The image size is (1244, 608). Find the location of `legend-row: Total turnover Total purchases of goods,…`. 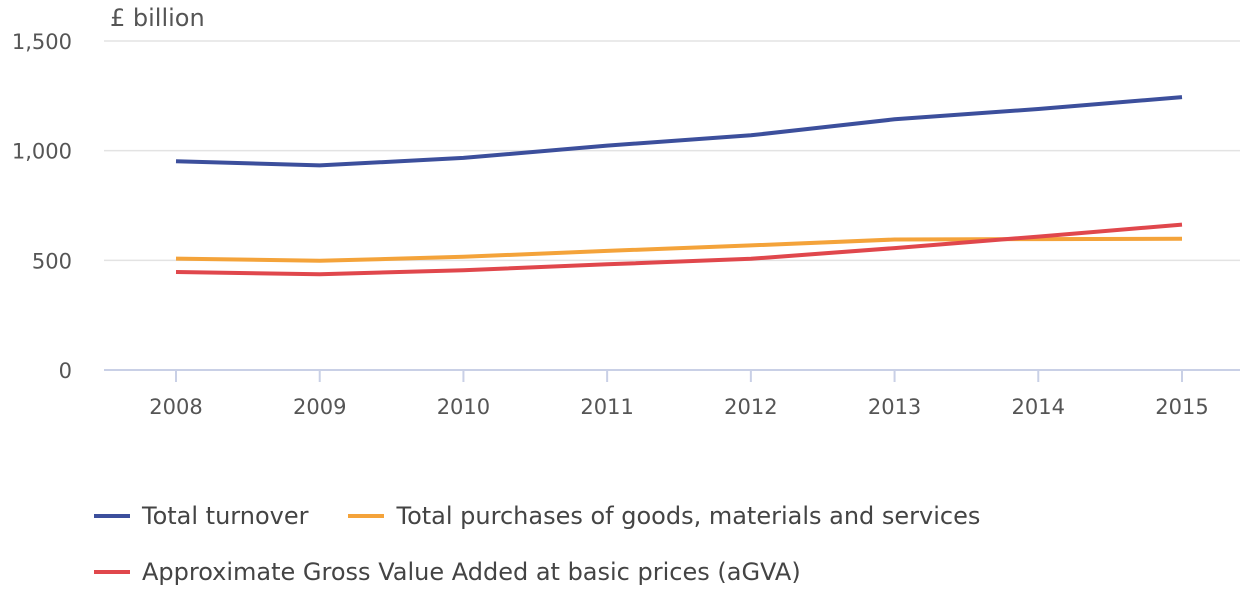

legend-row: Total turnover Total purchases of goods,… is located at coordinates (644, 516).